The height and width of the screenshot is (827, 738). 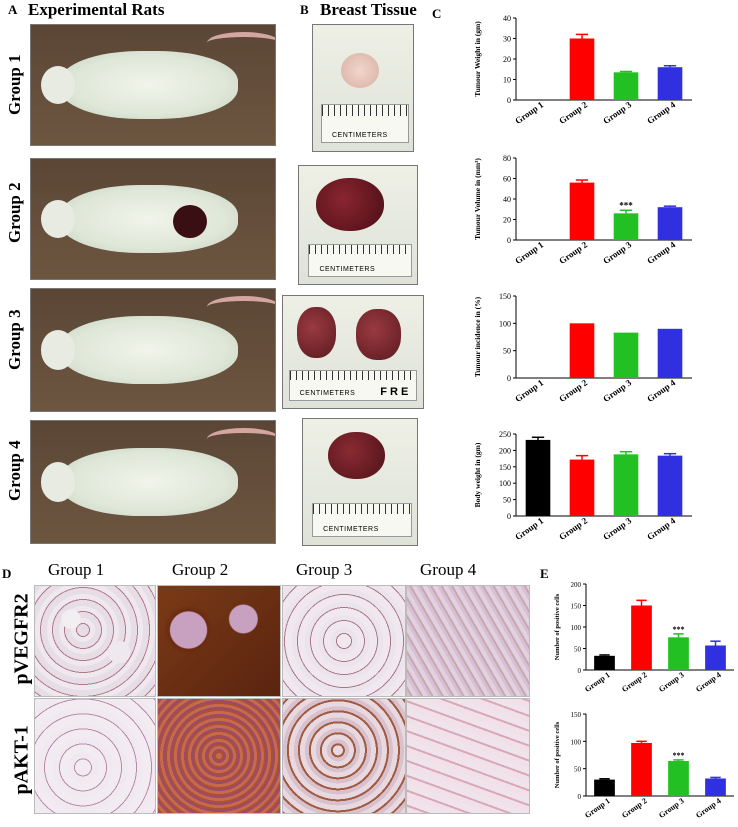 What do you see at coordinates (507, 80) in the screenshot?
I see `y-tick-label: 10` at bounding box center [507, 80].